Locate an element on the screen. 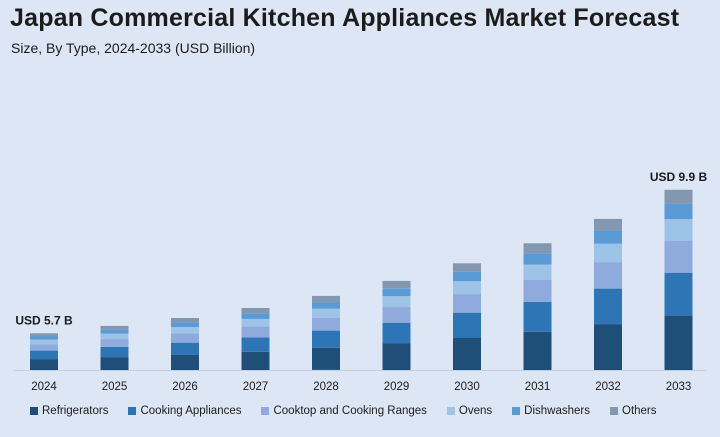 The height and width of the screenshot is (437, 720). bar-segment-cooktop-and-cooking-ranges-2025 is located at coordinates (114, 343).